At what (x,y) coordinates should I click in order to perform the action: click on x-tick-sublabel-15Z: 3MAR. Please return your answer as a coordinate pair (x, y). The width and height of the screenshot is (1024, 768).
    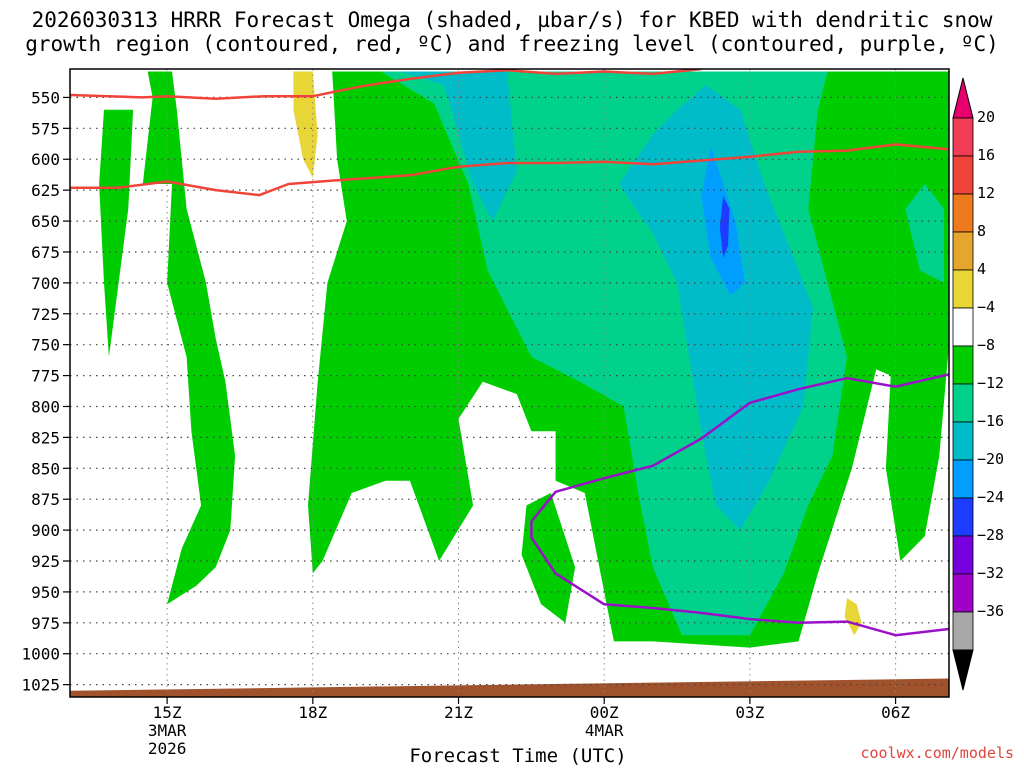
    Looking at the image, I should click on (167, 730).